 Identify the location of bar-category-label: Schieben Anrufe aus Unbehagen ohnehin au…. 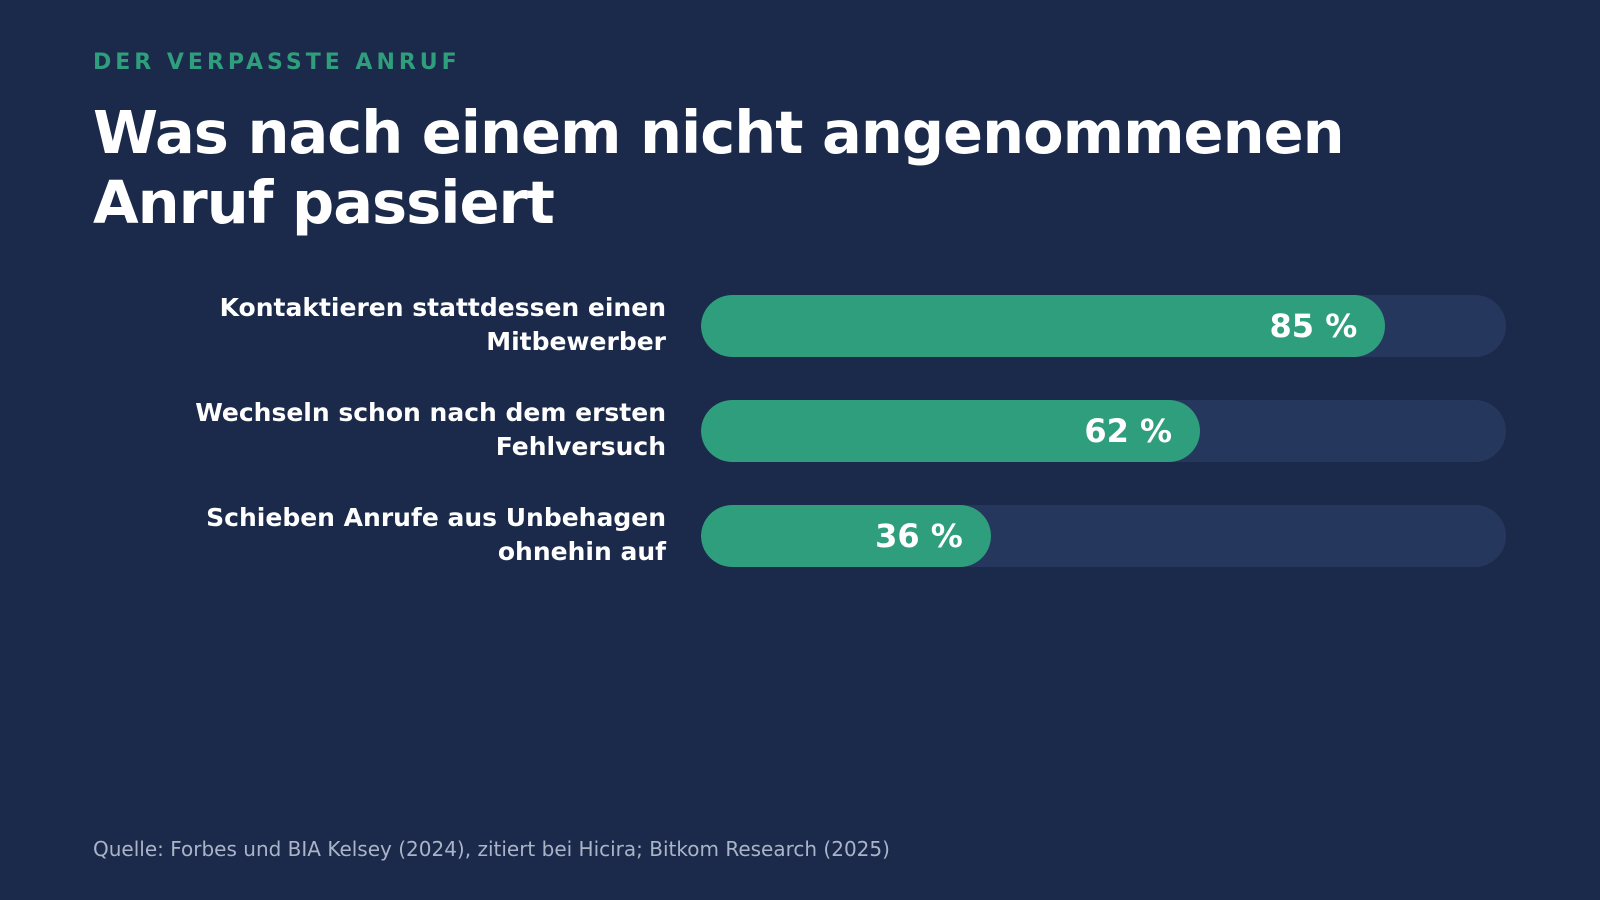
(436, 534).